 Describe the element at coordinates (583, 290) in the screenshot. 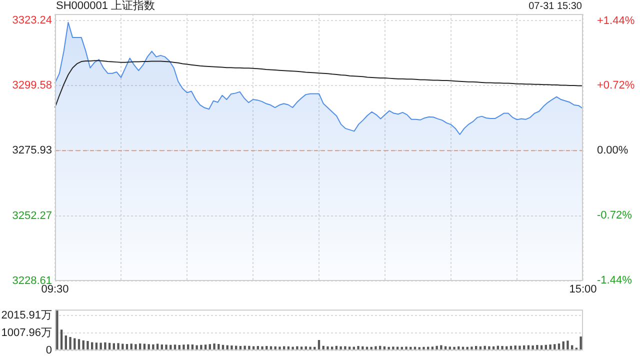

I see `x-tick-label: 15:00` at that location.